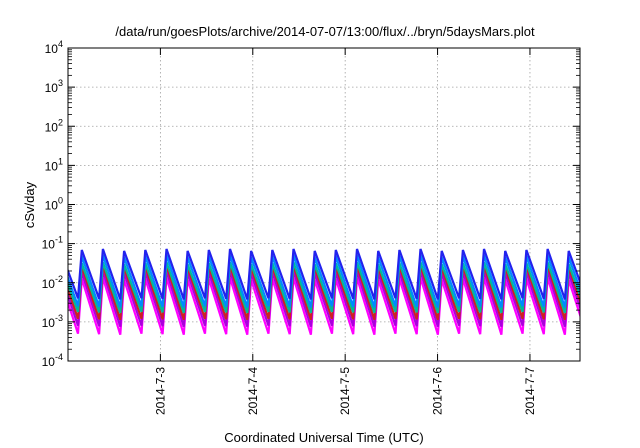  What do you see at coordinates (54, 47) in the screenshot?
I see `y-tick-label: 10⁴` at bounding box center [54, 47].